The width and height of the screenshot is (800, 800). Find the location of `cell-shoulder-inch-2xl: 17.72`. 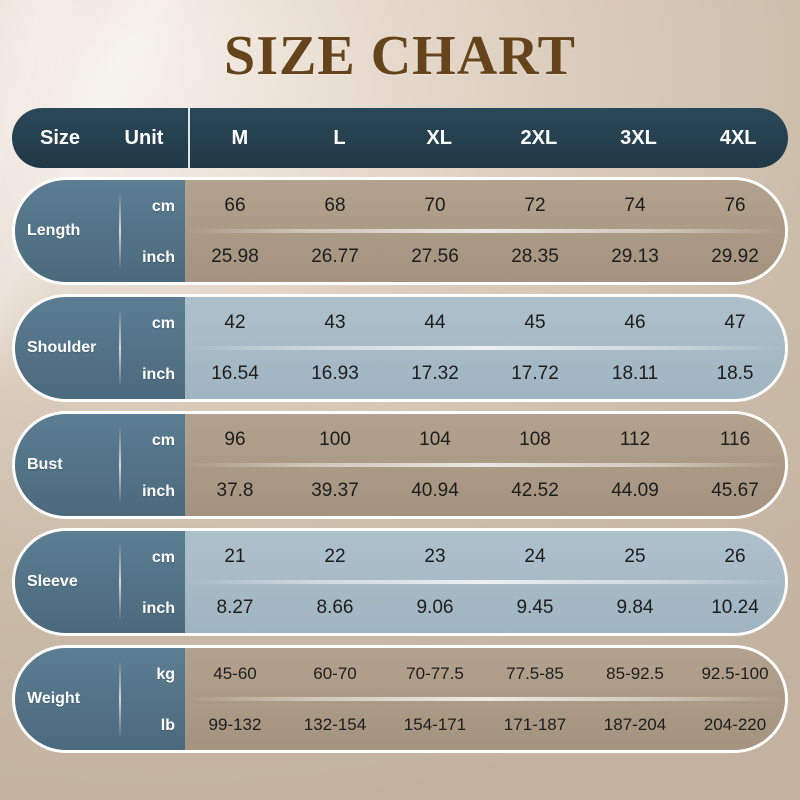

cell-shoulder-inch-2xl: 17.72 is located at coordinates (535, 373).